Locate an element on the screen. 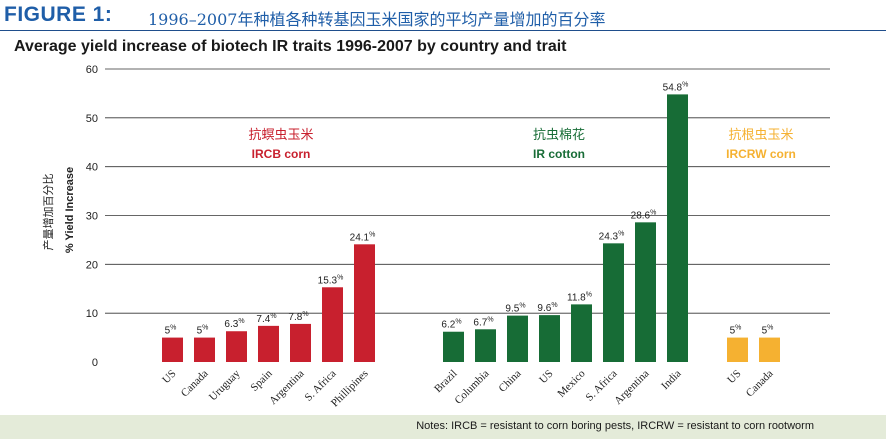 The height and width of the screenshot is (439, 886). data-label: 6.7% is located at coordinates (483, 322).